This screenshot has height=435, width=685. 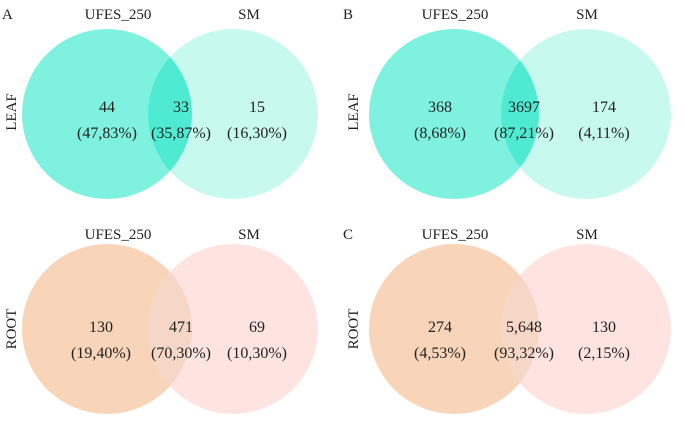 I want to click on left-count: 44, so click(x=107, y=107).